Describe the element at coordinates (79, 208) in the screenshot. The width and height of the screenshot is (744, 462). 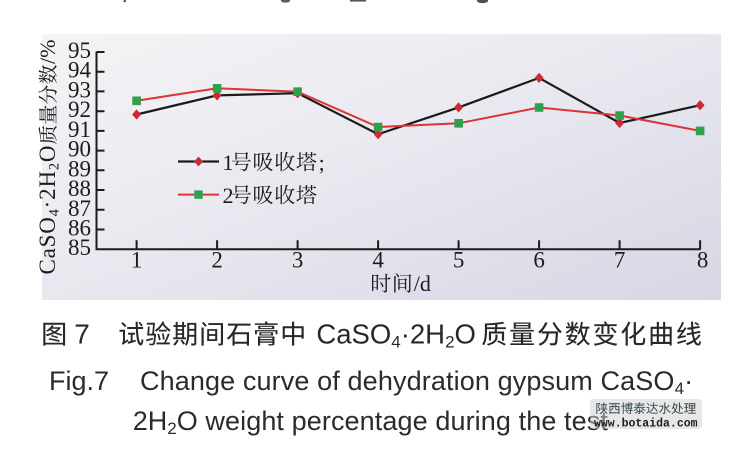
I see `svg-text: 87` at that location.